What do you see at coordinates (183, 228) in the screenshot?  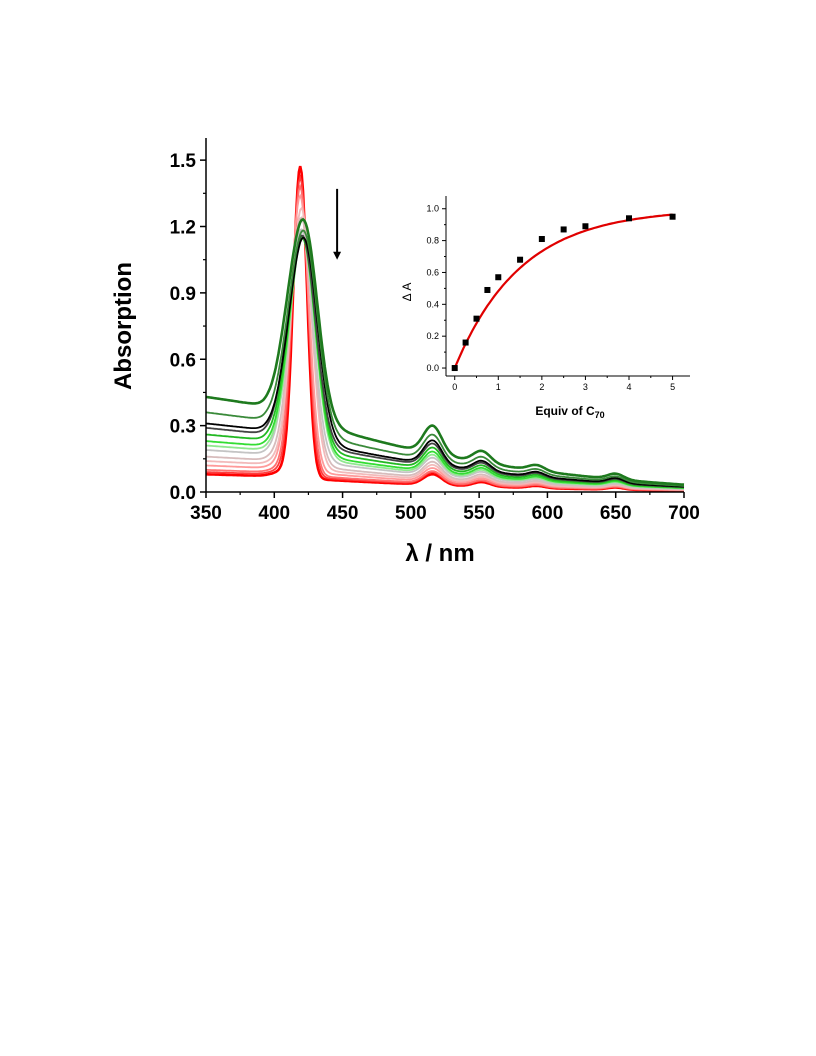 I see `y-tick-label-4: 1.2` at bounding box center [183, 228].